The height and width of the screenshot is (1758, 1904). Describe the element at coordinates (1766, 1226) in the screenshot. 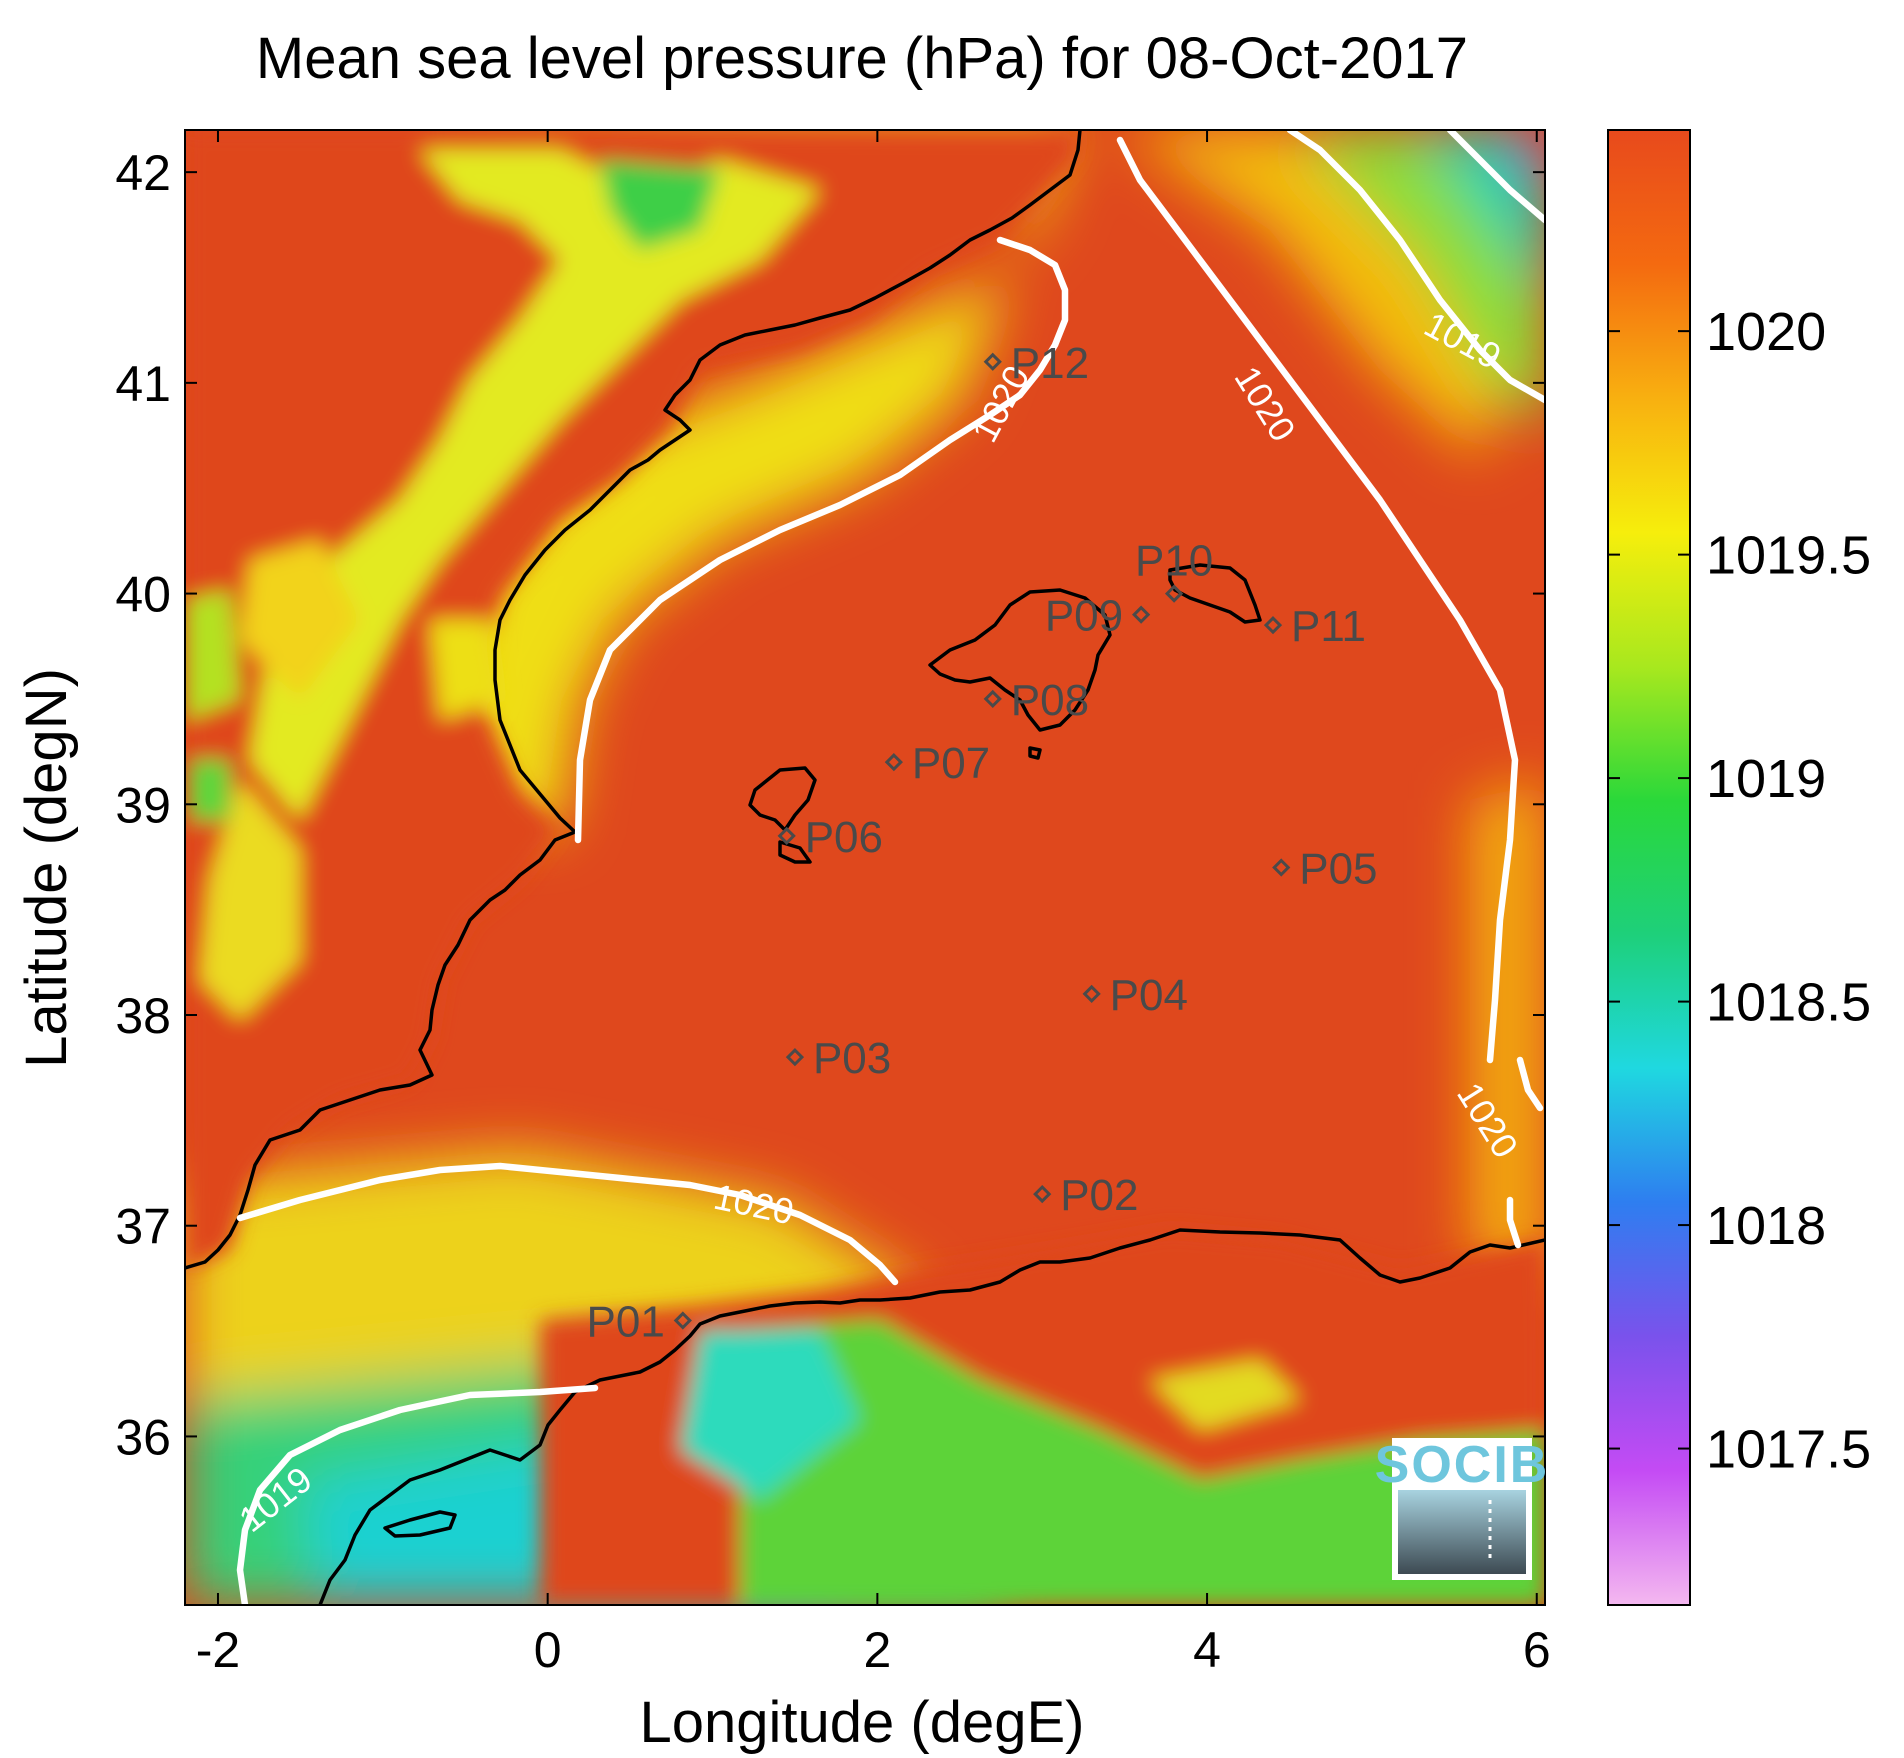

I see `colorbar-tick-label: 1018` at that location.